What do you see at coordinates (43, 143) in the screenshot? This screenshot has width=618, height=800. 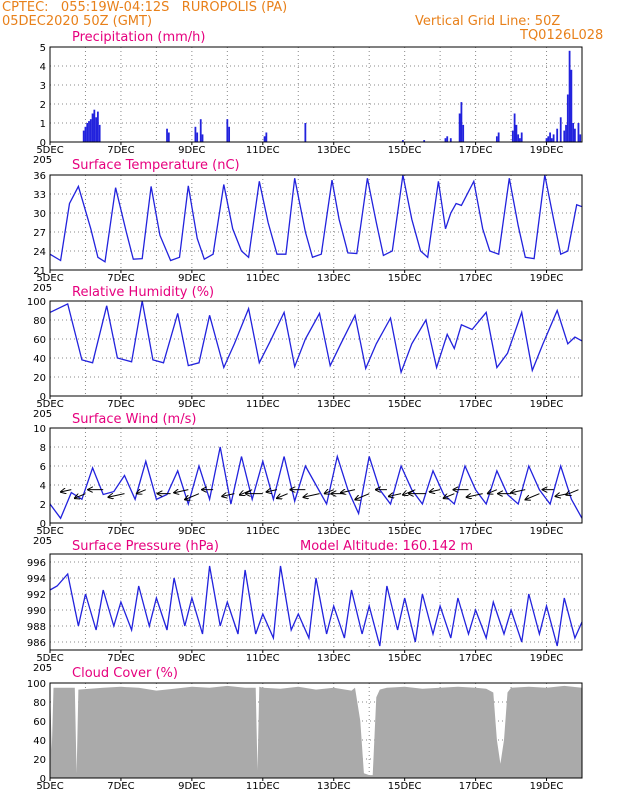 I see `y-tick-label: 0` at bounding box center [43, 143].